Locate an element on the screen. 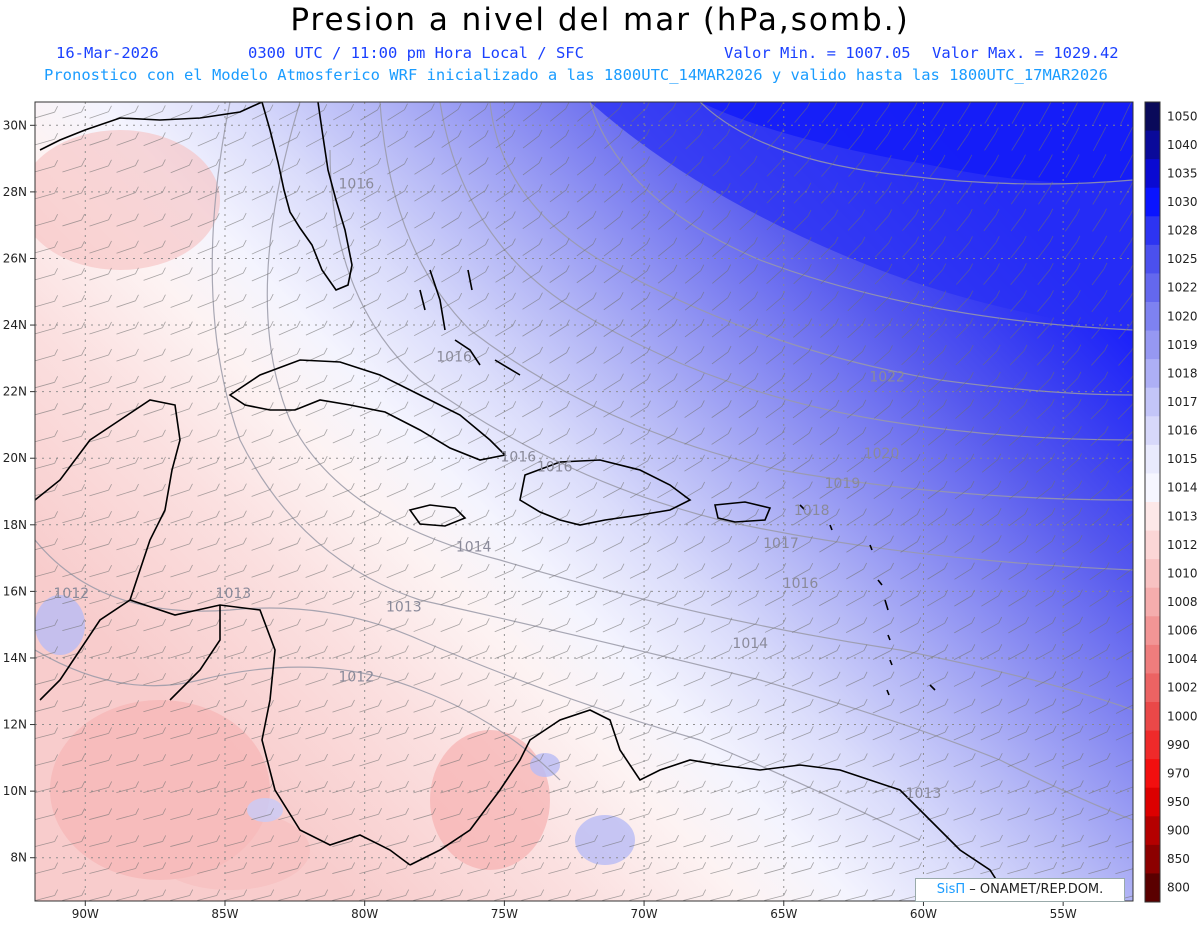  contour-label: 1013 is located at coordinates (404, 607).